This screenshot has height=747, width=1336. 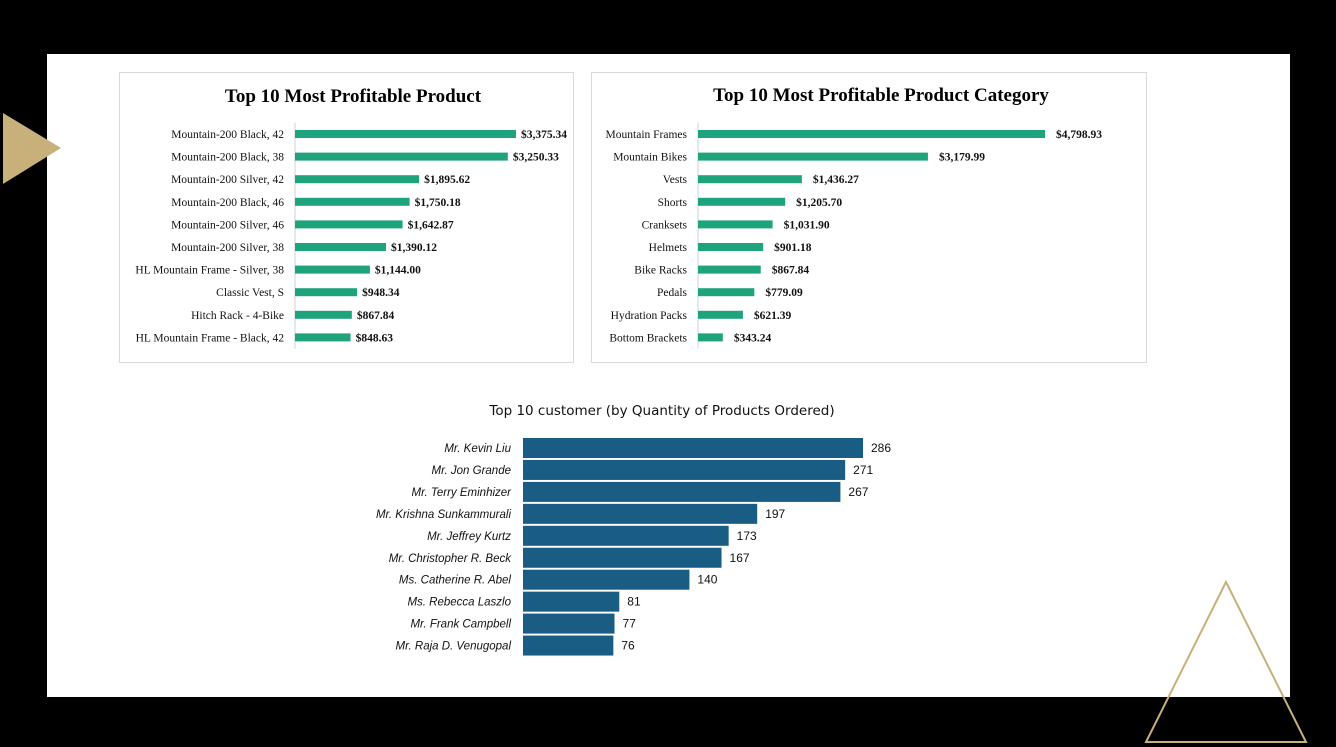 What do you see at coordinates (451, 559) in the screenshot?
I see `category-label: Mr. Christopher R. Beck` at bounding box center [451, 559].